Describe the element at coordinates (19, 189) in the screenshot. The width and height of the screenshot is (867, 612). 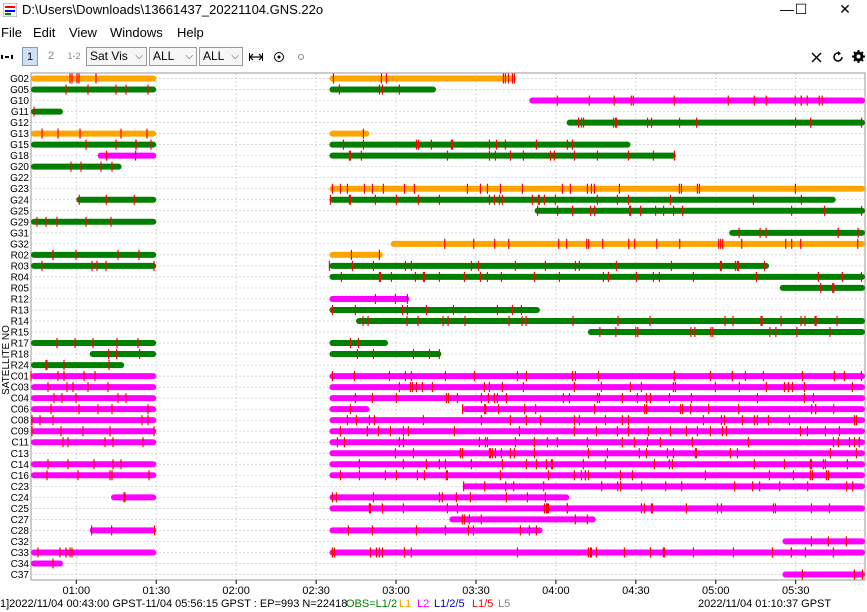
I see `satellite-label: G23` at that location.